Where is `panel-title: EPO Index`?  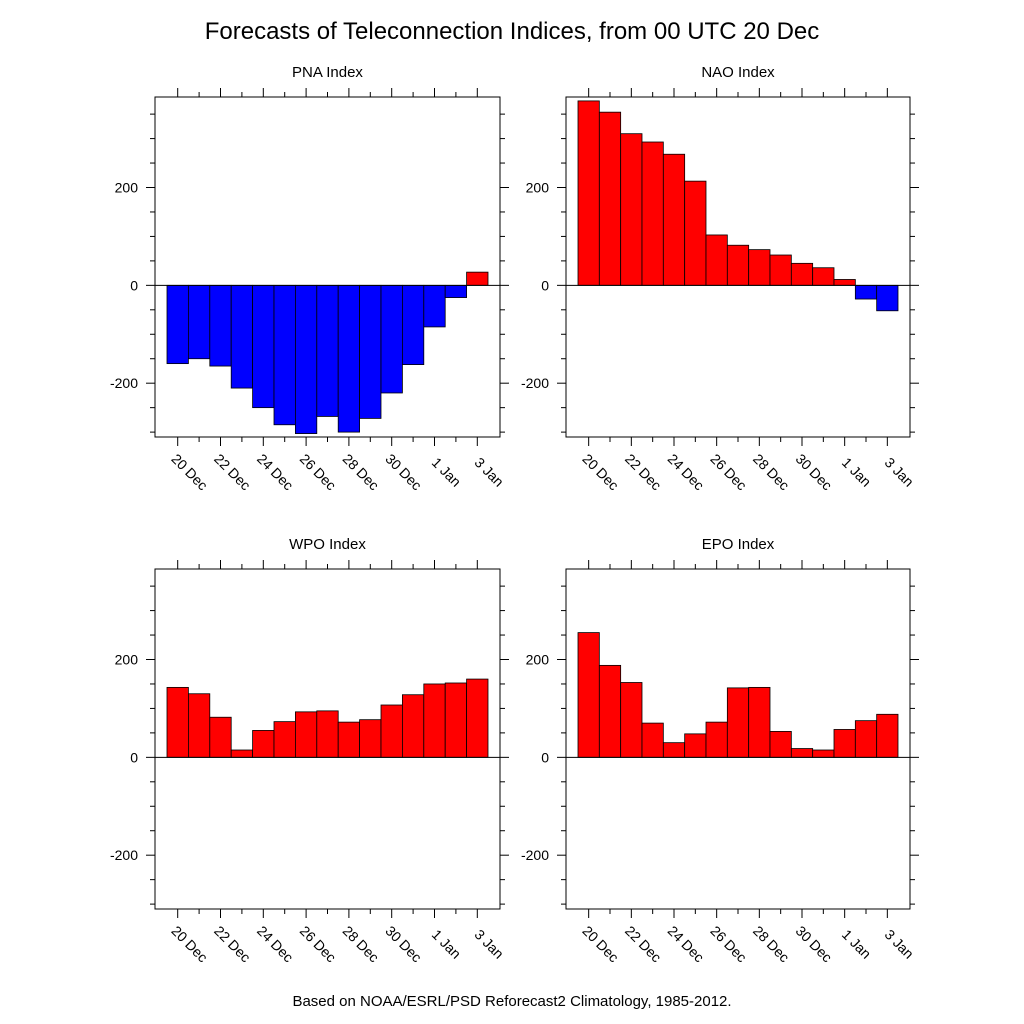 panel-title: EPO Index is located at coordinates (738, 544).